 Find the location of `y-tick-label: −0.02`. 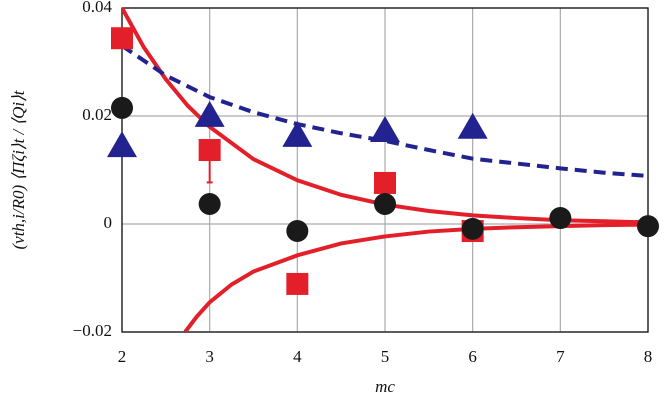

y-tick-label: −0.02 is located at coordinates (92, 330).